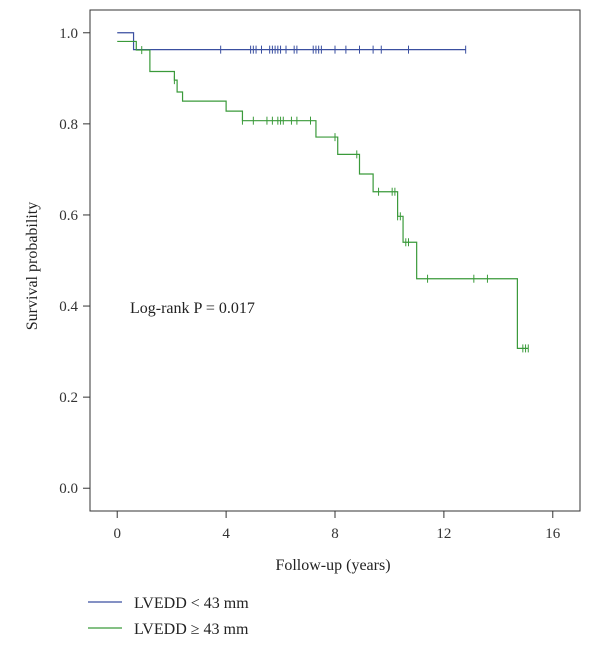 The image size is (600, 656). Describe the element at coordinates (191, 603) in the screenshot. I see `legend-label-lvedd-lt-43: LVEDD < 43 mm` at that location.